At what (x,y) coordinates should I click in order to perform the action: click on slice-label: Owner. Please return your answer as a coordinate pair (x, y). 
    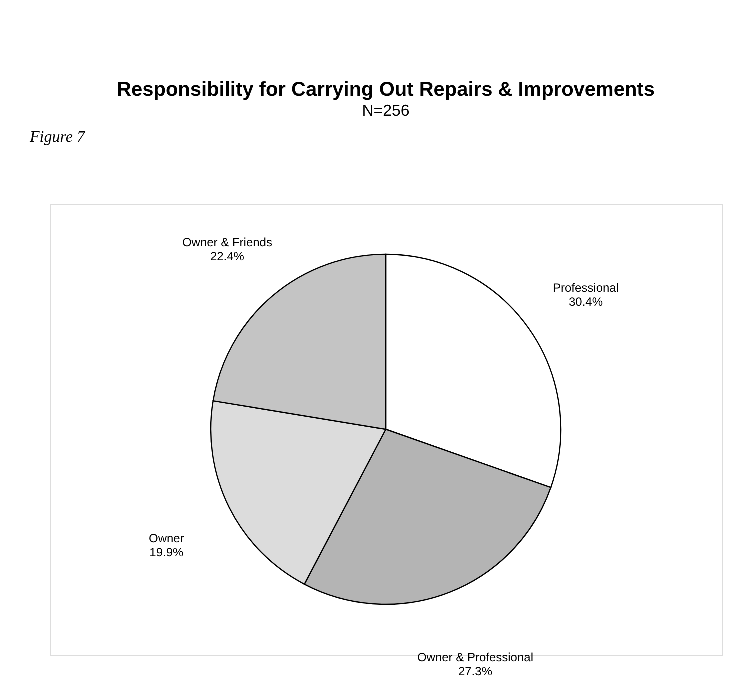
    Looking at the image, I should click on (166, 539).